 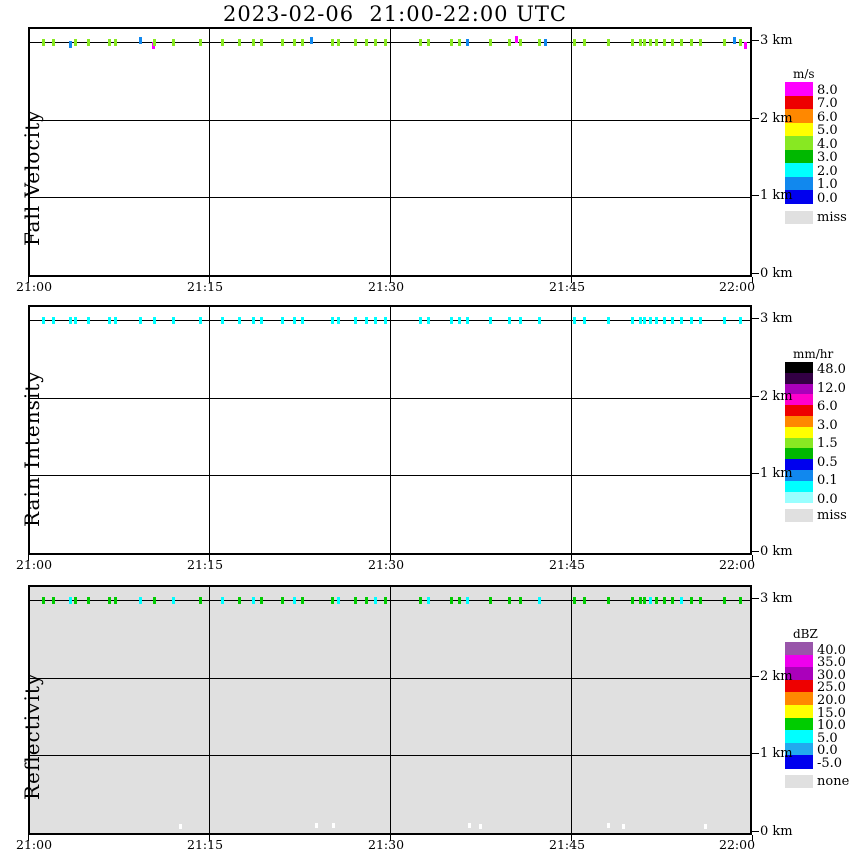 What do you see at coordinates (827, 130) in the screenshot?
I see `colorbar-tick-label: 5.0` at bounding box center [827, 130].